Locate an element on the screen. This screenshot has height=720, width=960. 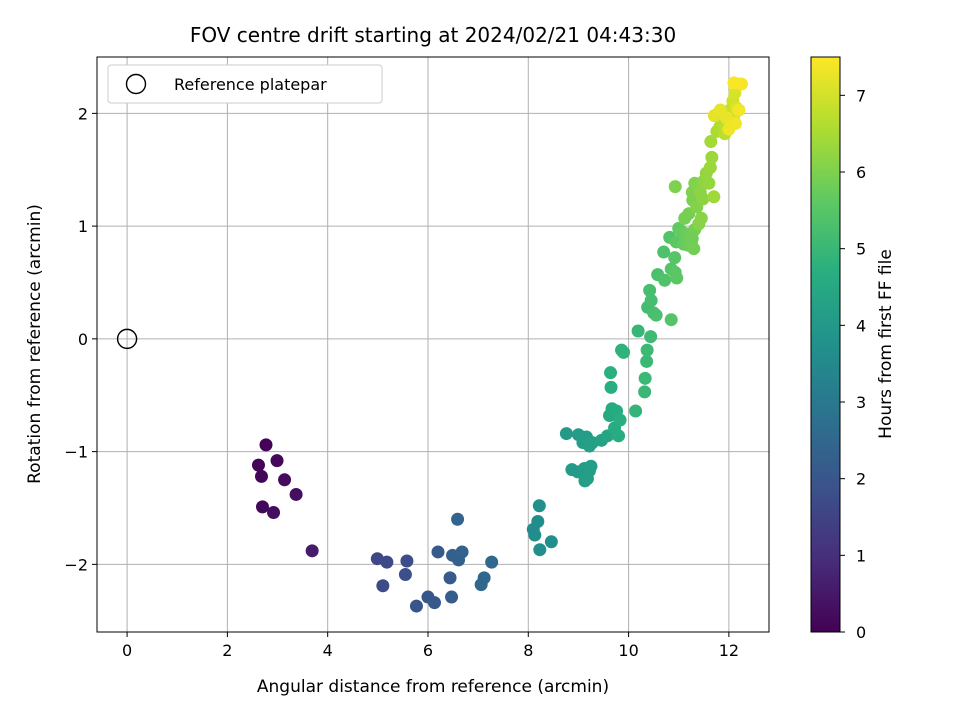
colorbar-tick-label: 3 is located at coordinates (861, 402).